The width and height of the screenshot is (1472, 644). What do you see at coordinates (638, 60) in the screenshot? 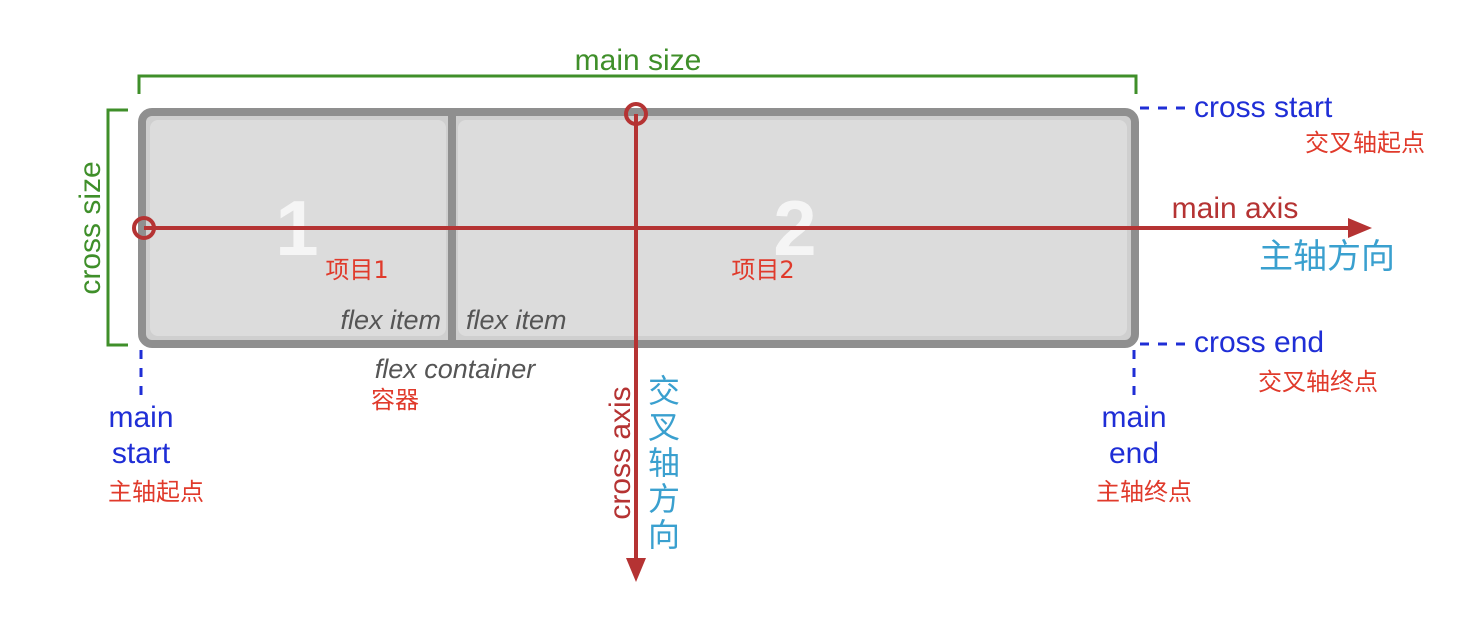
I see `main-size-label: main size` at bounding box center [638, 60].